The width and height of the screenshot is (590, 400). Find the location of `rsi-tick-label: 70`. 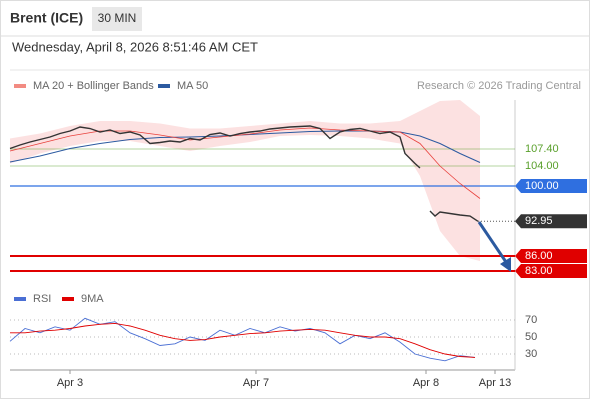

rsi-tick-label: 70 is located at coordinates (531, 320).